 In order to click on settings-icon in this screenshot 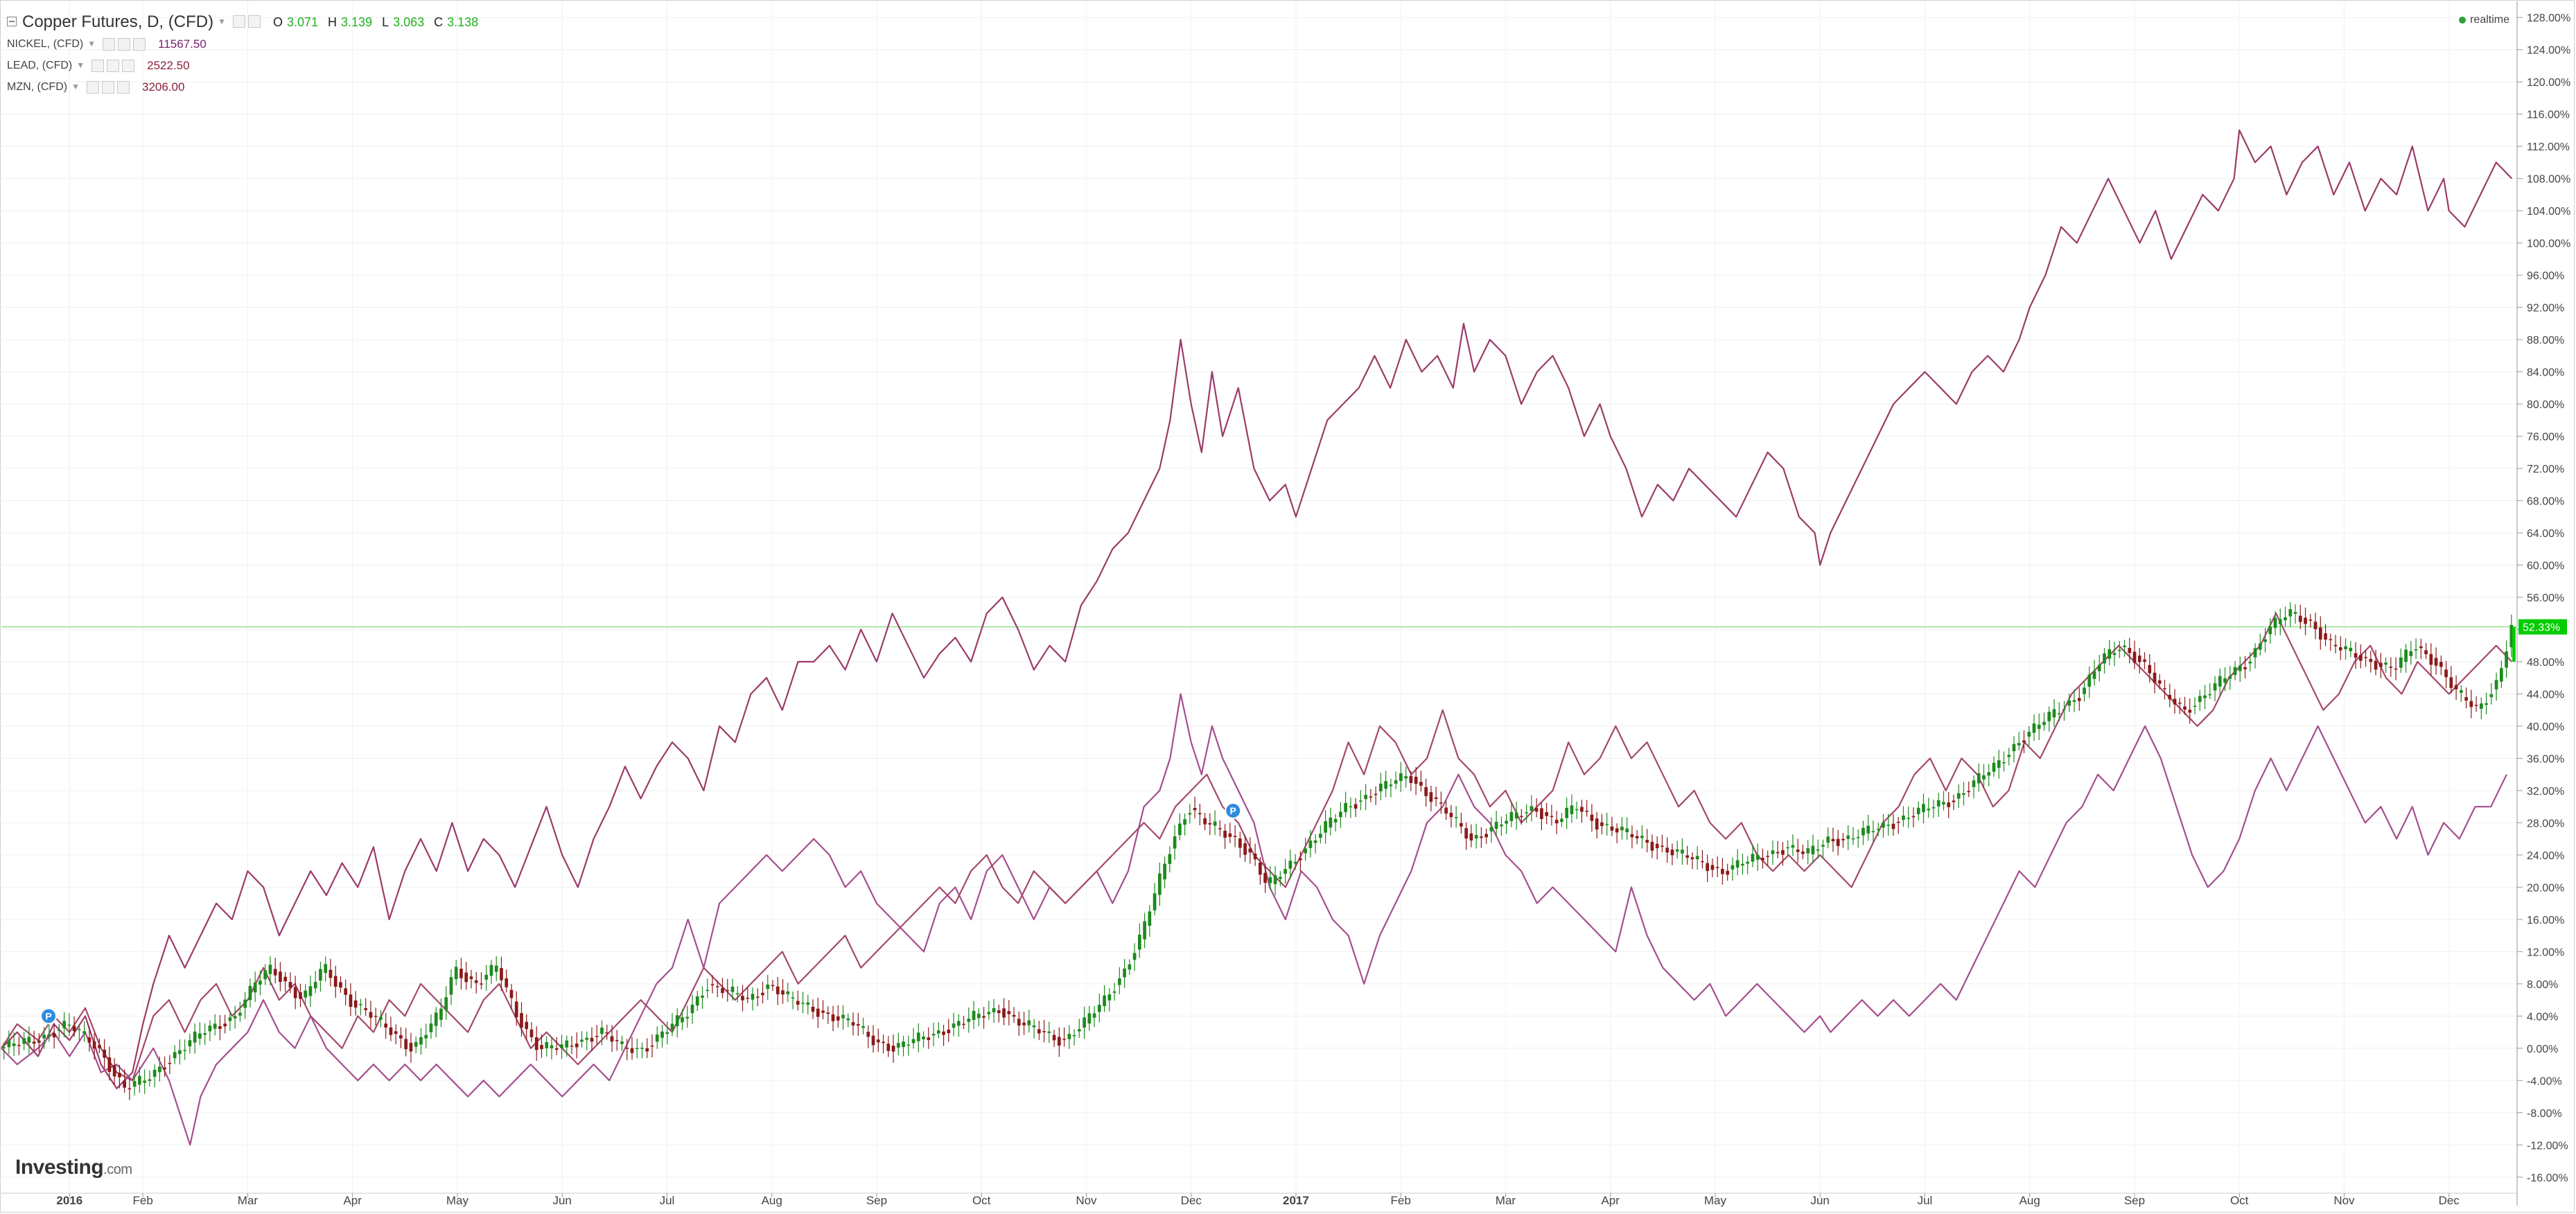, I will do `click(238, 21)`.